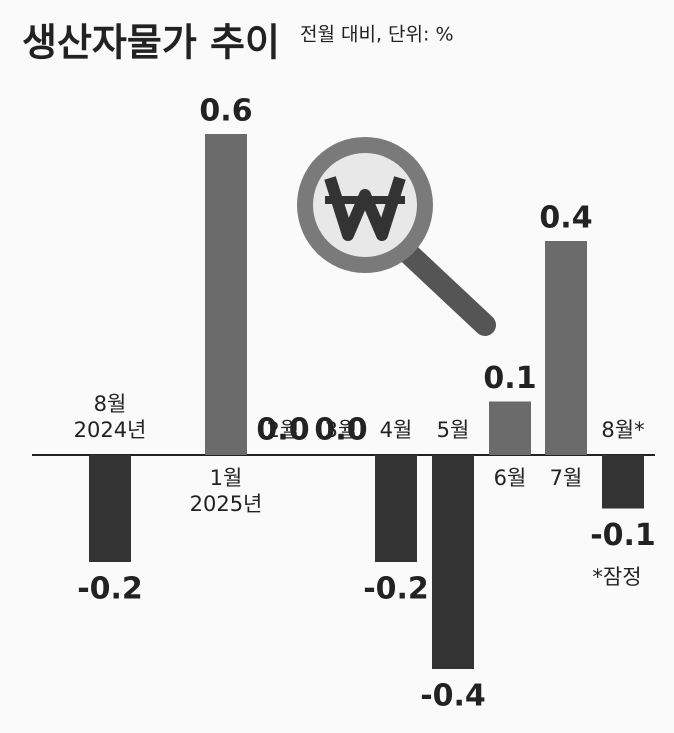 The image size is (674, 733). What do you see at coordinates (225, 111) in the screenshot?
I see `value-label: 0.6` at bounding box center [225, 111].